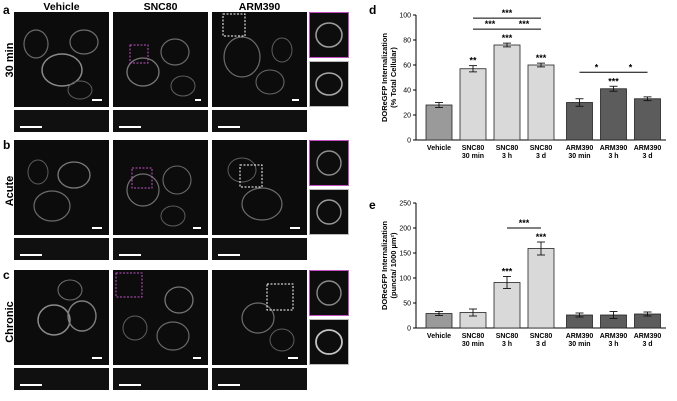 The height and width of the screenshot is (401, 677). I want to click on strip-vehicle-chronic, so click(61, 379).